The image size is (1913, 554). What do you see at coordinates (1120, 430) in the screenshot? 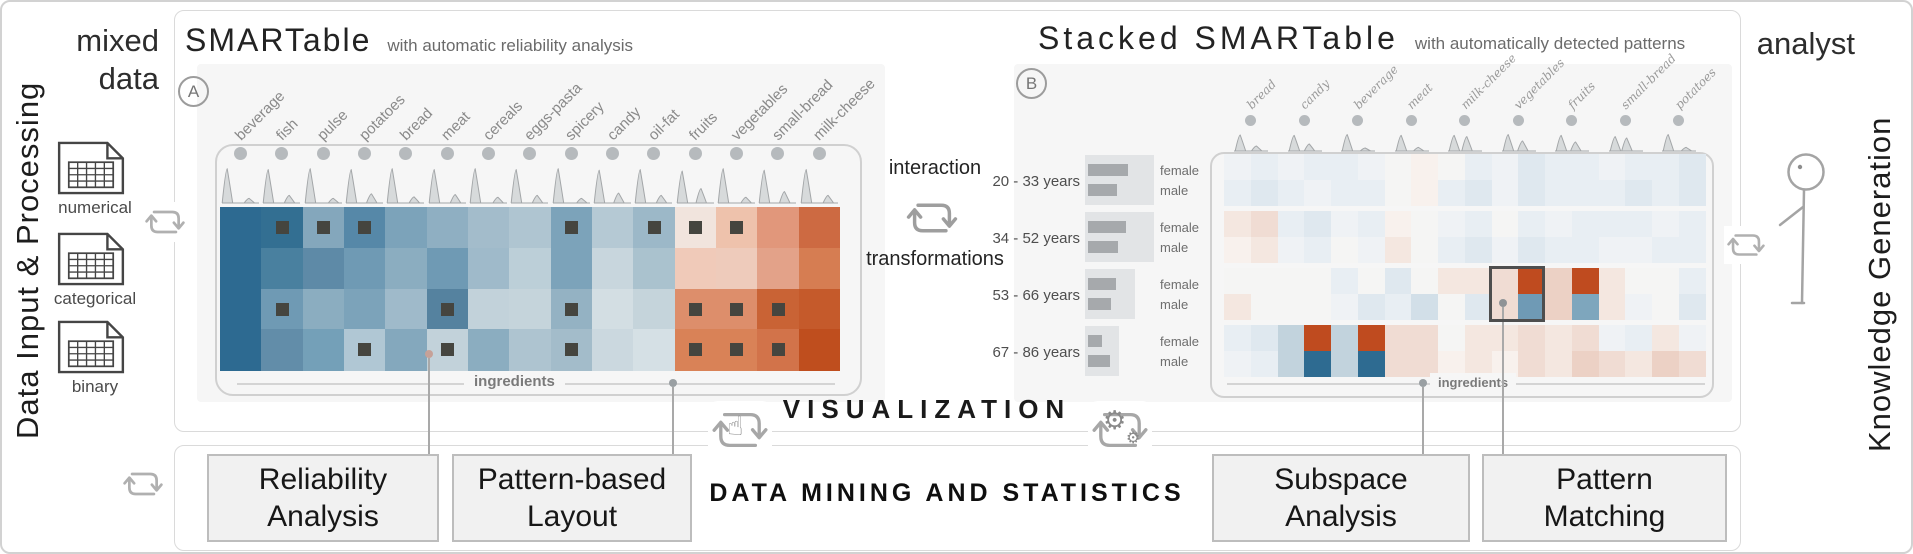
I see `statistics-loop-icon` at bounding box center [1120, 430].